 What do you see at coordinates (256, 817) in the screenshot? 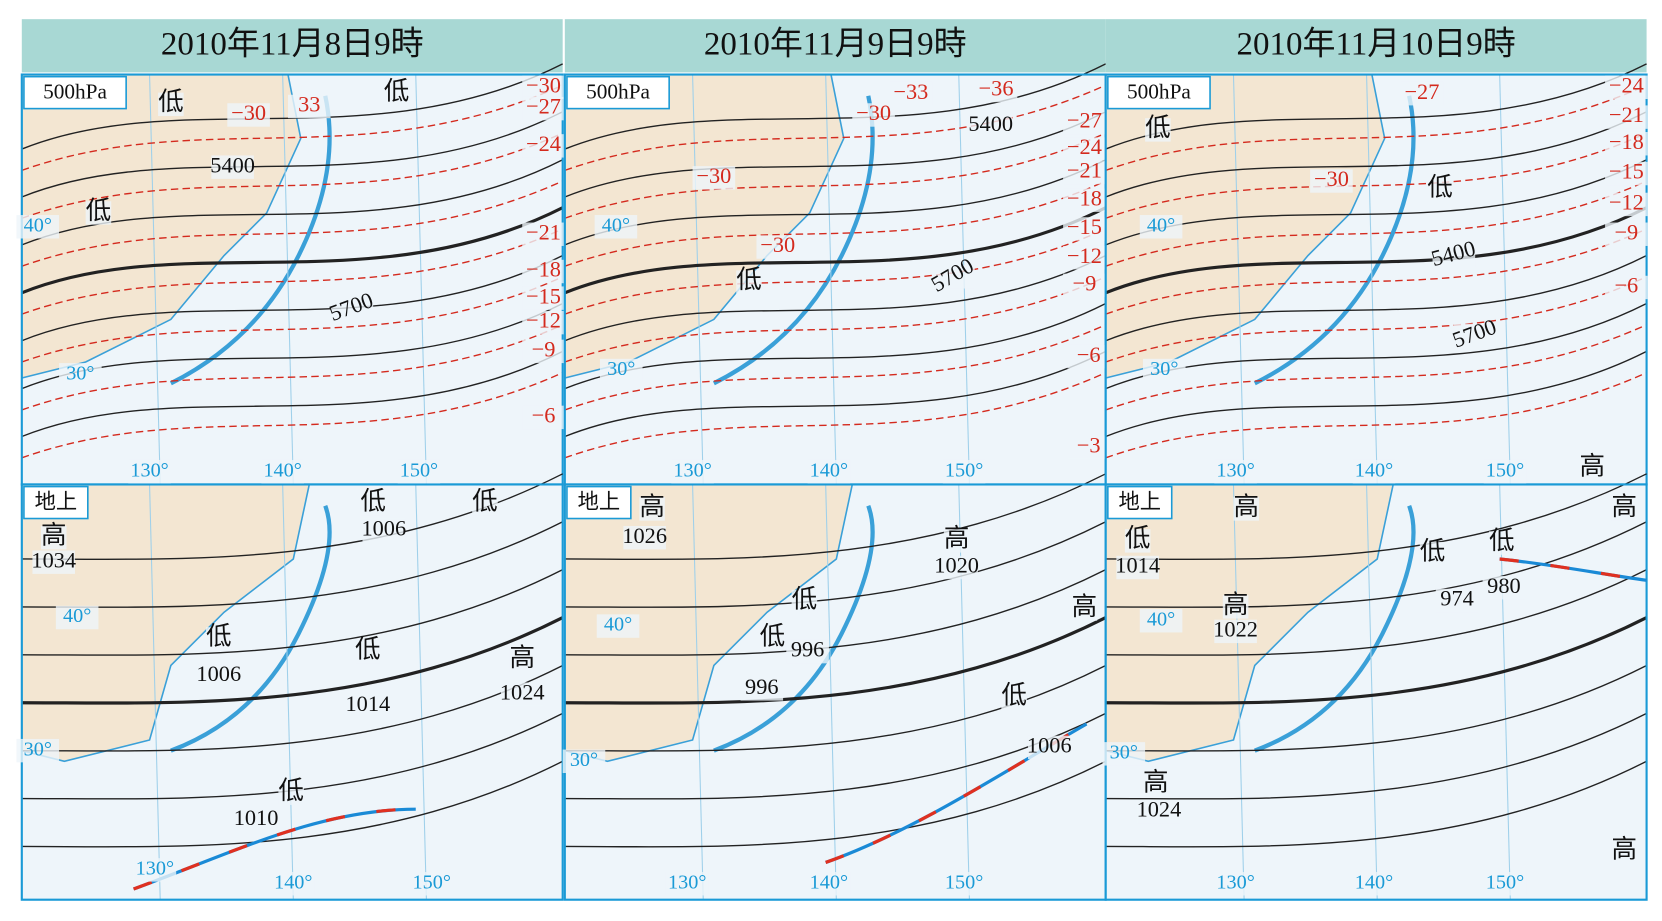
I see `contour-label: 1010` at bounding box center [256, 817].